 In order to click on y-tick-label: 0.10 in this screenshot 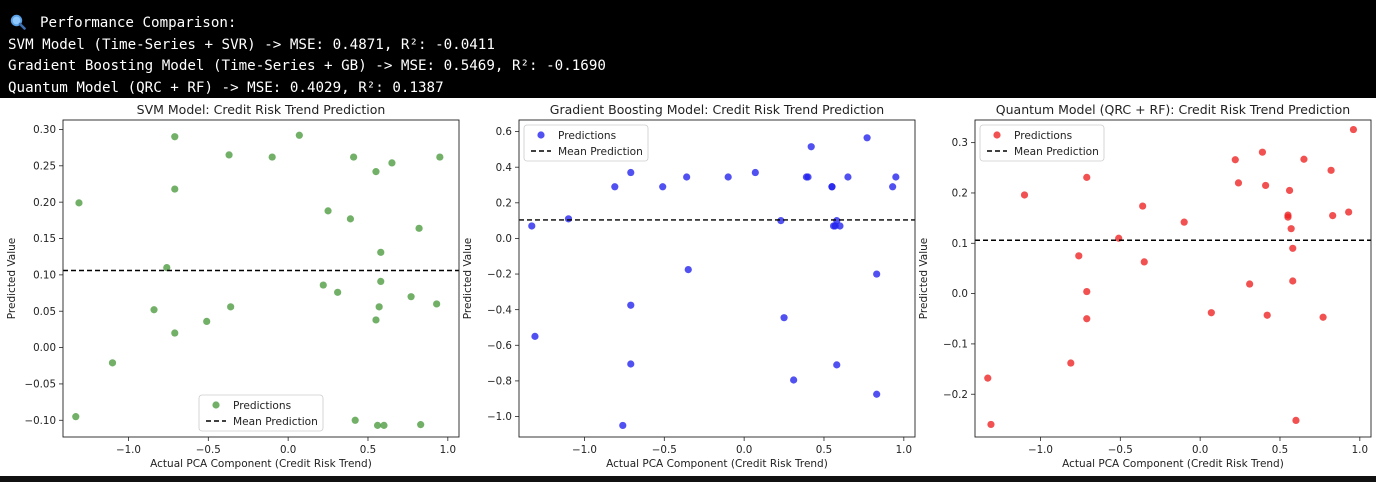, I will do `click(44, 275)`.